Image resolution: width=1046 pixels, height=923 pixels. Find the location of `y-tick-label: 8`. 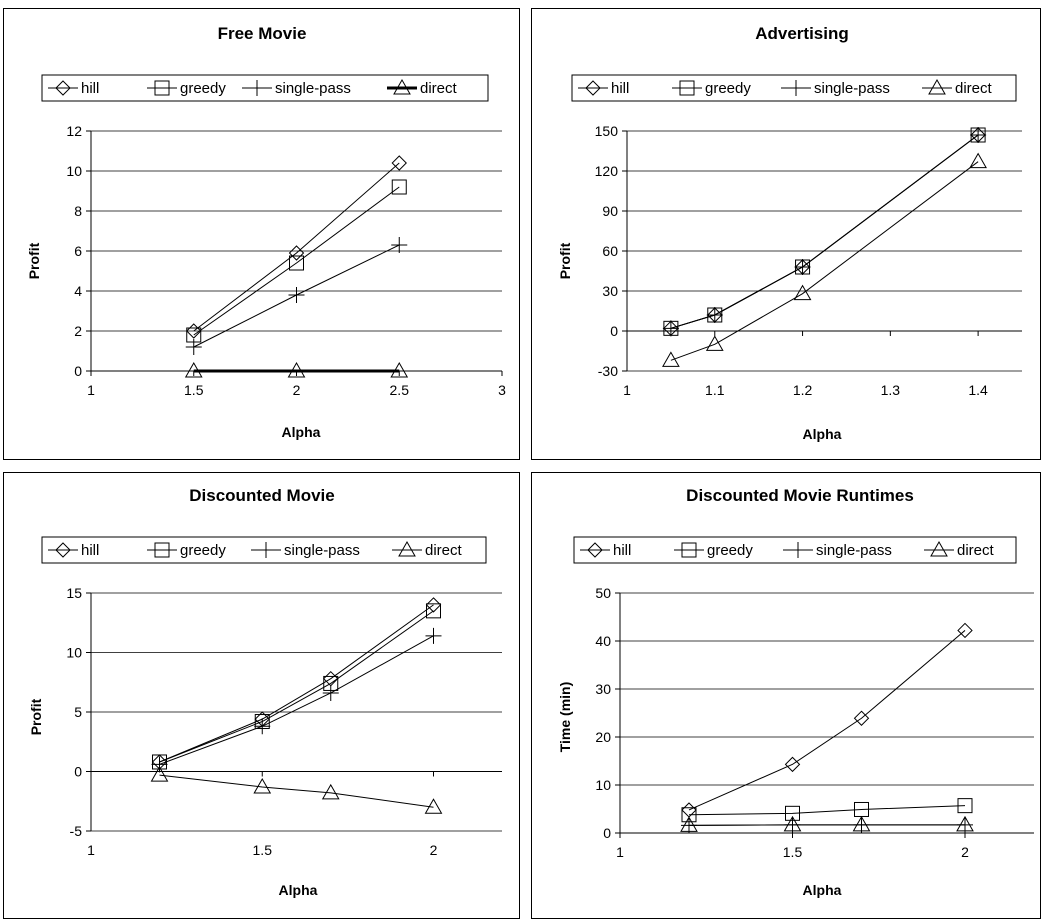

y-tick-label: 8 is located at coordinates (78, 211).